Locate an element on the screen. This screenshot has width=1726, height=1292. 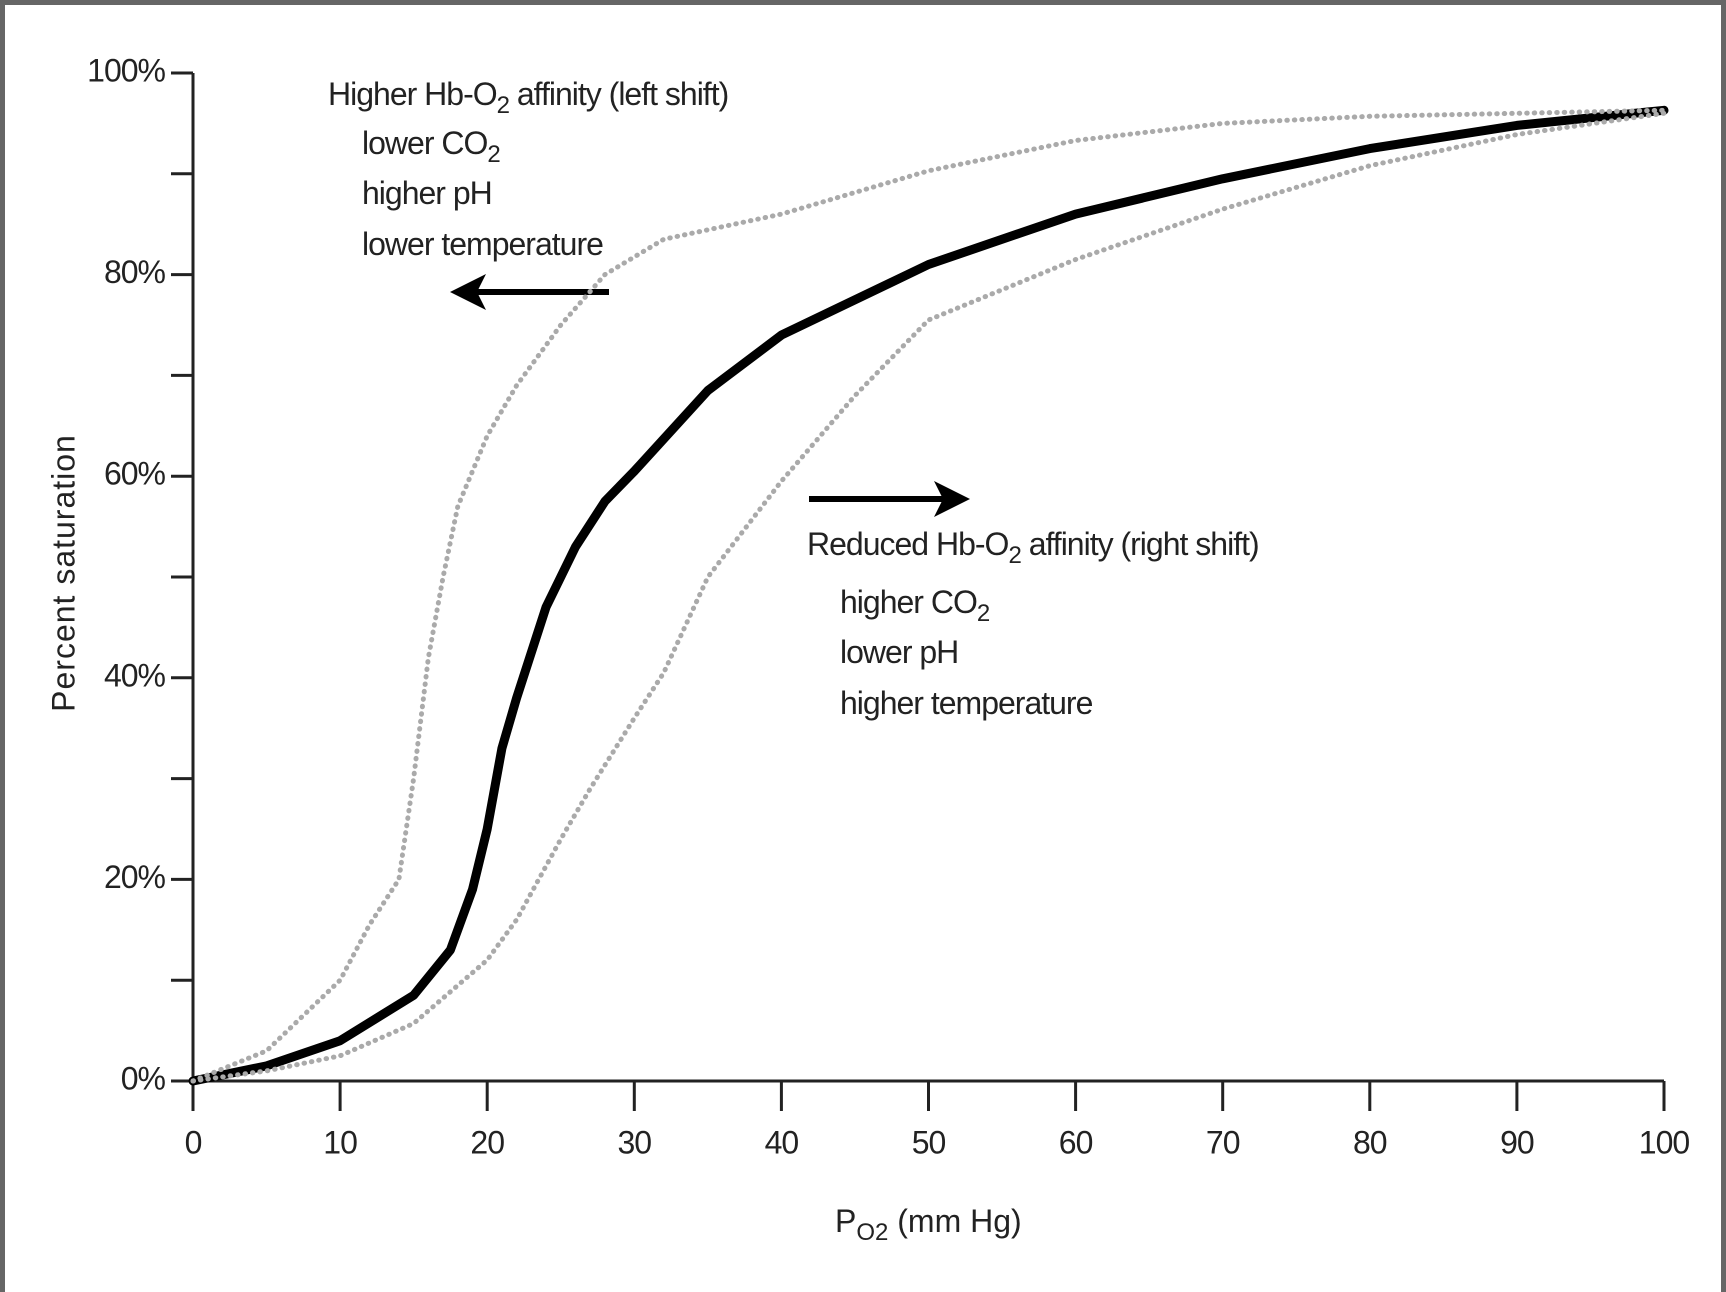
y-axis-label: Percent saturation is located at coordinates (63, 573).